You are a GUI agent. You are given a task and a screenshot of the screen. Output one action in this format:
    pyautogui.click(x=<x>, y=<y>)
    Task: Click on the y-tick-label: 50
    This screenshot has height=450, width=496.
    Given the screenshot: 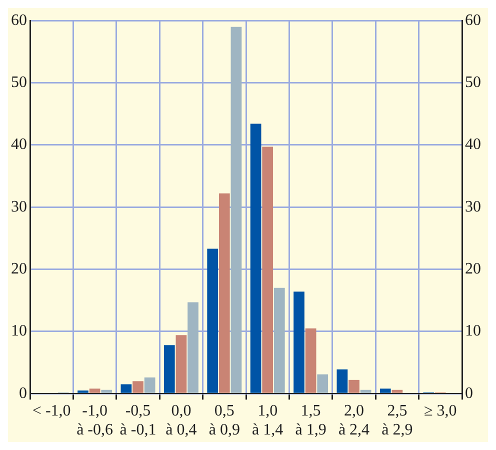 What is the action you would take?
    pyautogui.click(x=19, y=82)
    